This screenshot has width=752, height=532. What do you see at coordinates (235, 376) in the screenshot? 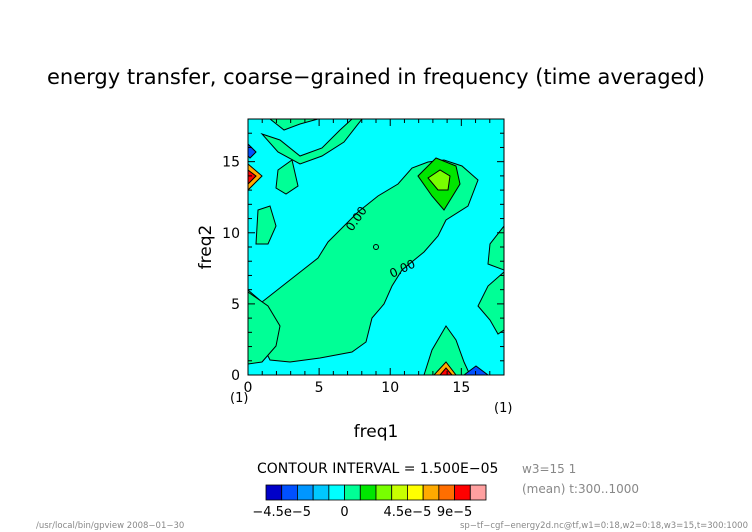
I see `y-tick-label: 0` at bounding box center [235, 376].